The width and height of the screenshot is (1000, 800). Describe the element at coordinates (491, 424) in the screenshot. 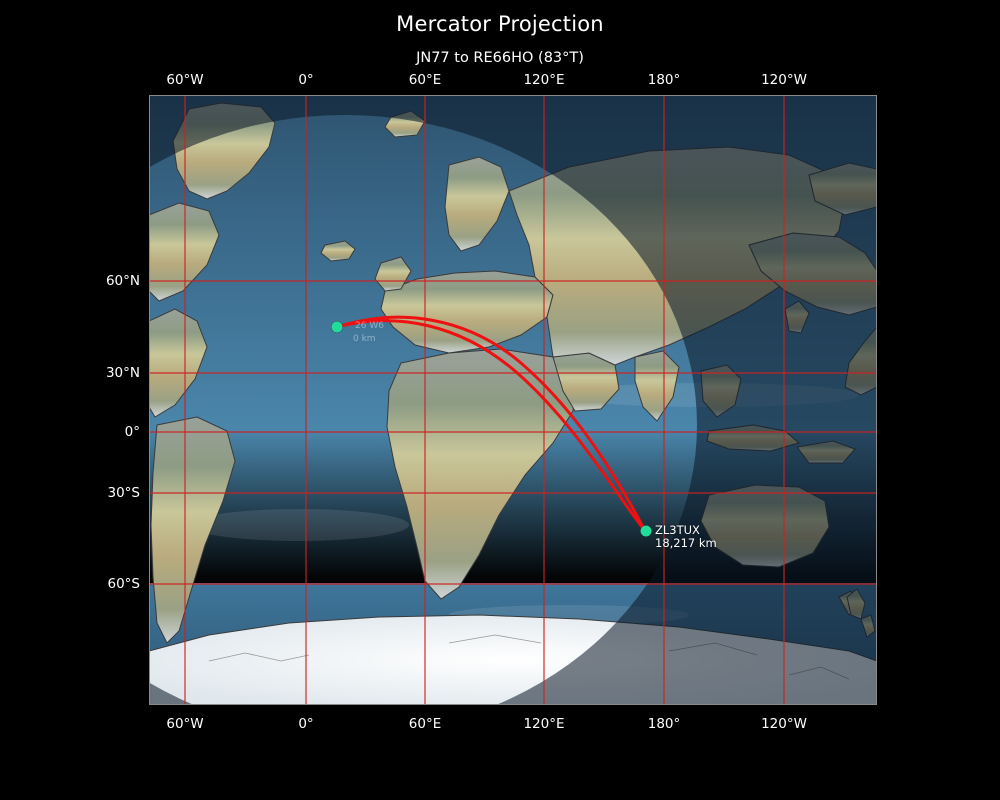

I see `great-circle-path` at that location.